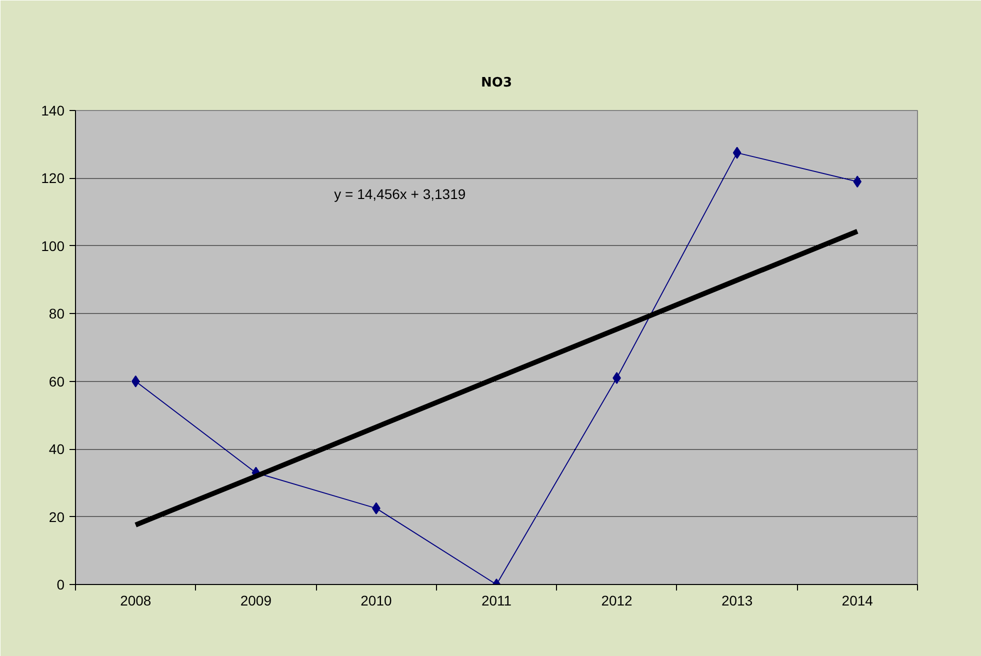 The width and height of the screenshot is (981, 656). What do you see at coordinates (53, 110) in the screenshot?
I see `y-tick-label: 140` at bounding box center [53, 110].